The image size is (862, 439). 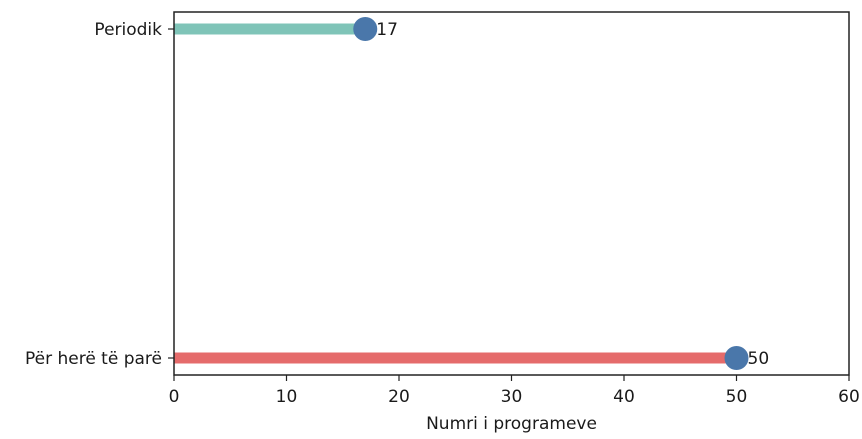 I want to click on x-tick-label: 10, so click(x=287, y=397).